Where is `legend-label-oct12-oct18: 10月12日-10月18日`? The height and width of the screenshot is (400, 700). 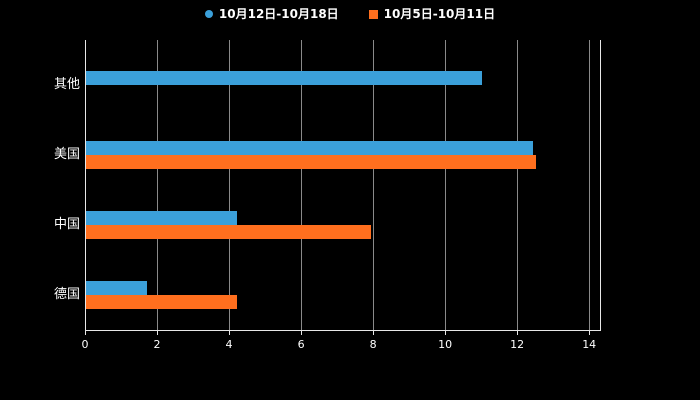 legend-label-oct12-oct18: 10月12日-10月18日 is located at coordinates (278, 14).